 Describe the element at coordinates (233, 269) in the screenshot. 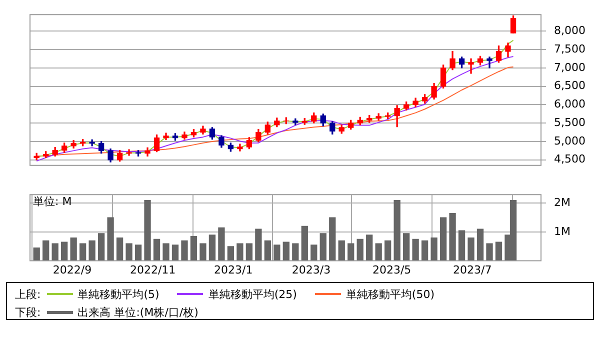

I see `x-tick-label: 2023/1` at that location.